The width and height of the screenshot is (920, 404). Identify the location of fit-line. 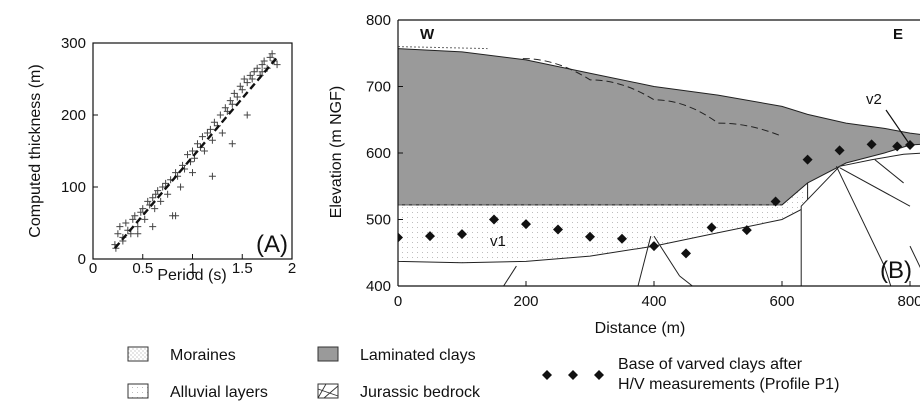
(195, 152).